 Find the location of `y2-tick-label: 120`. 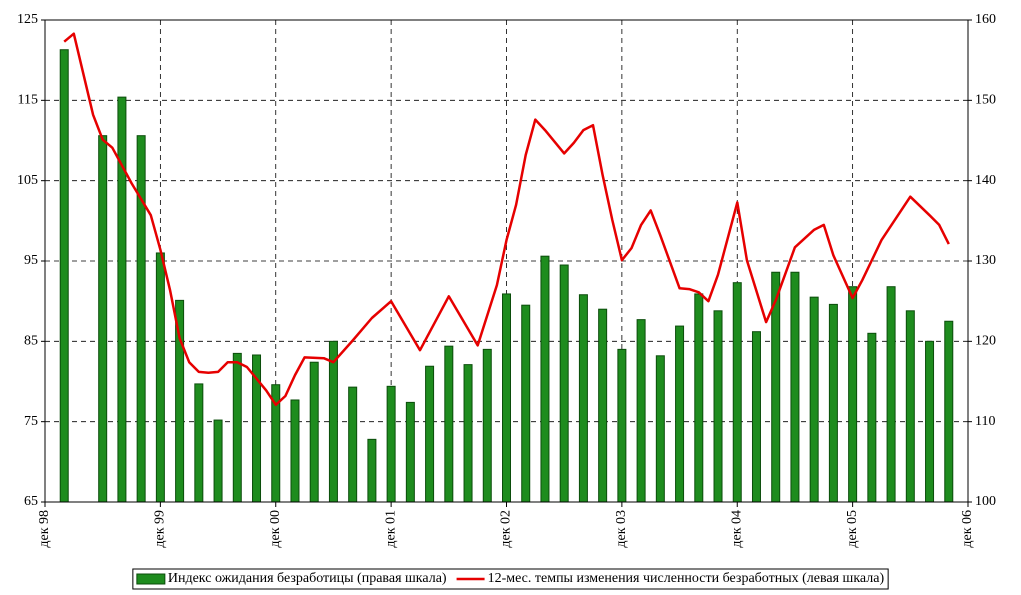

y2-tick-label: 120 is located at coordinates (985, 341).